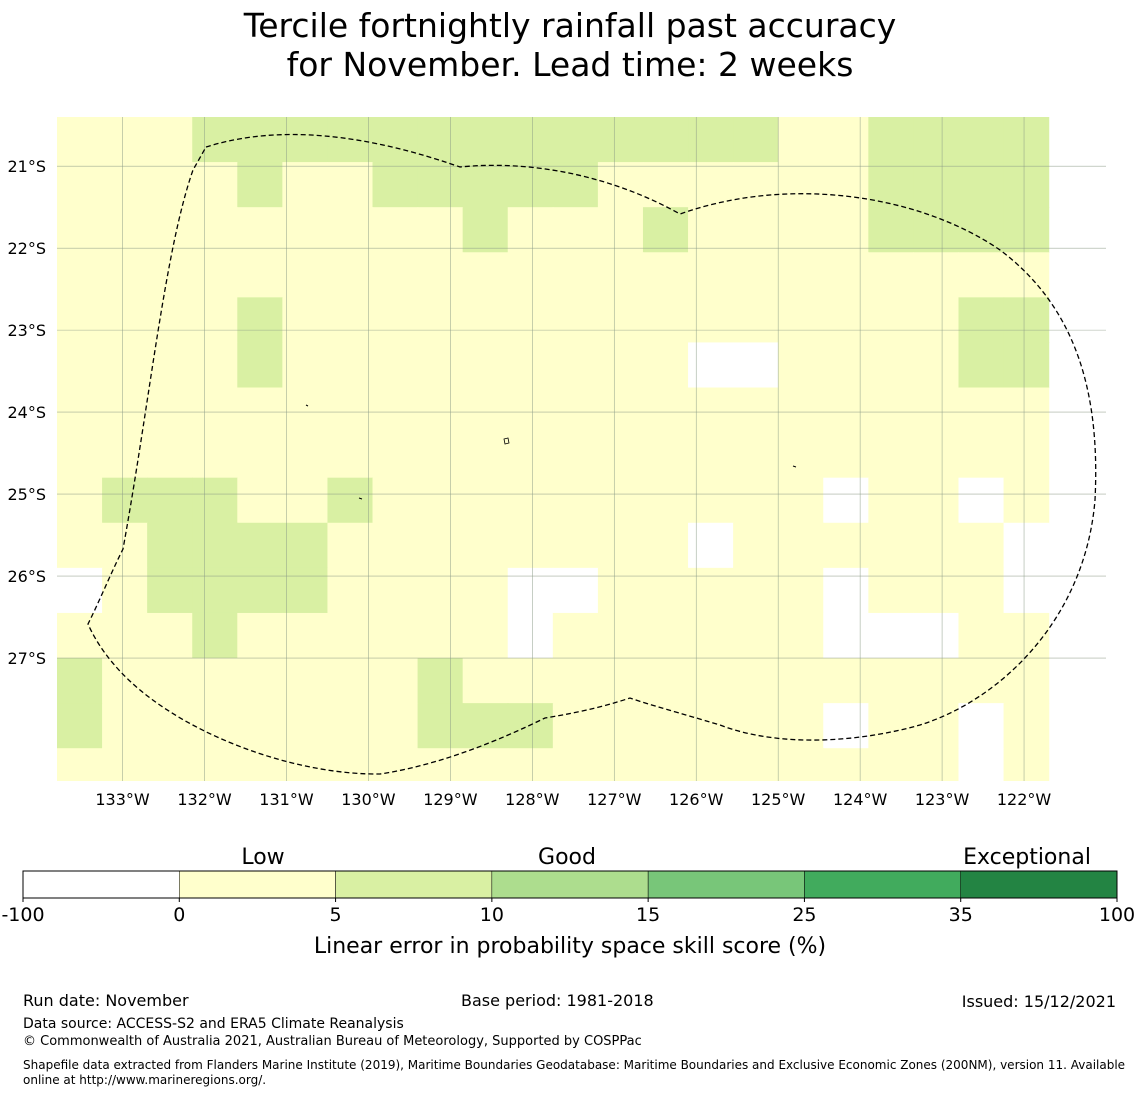 The width and height of the screenshot is (1140, 1095). Describe the element at coordinates (1038, 1001) in the screenshot. I see `issued-date: Issued: 15/12/2021` at that location.